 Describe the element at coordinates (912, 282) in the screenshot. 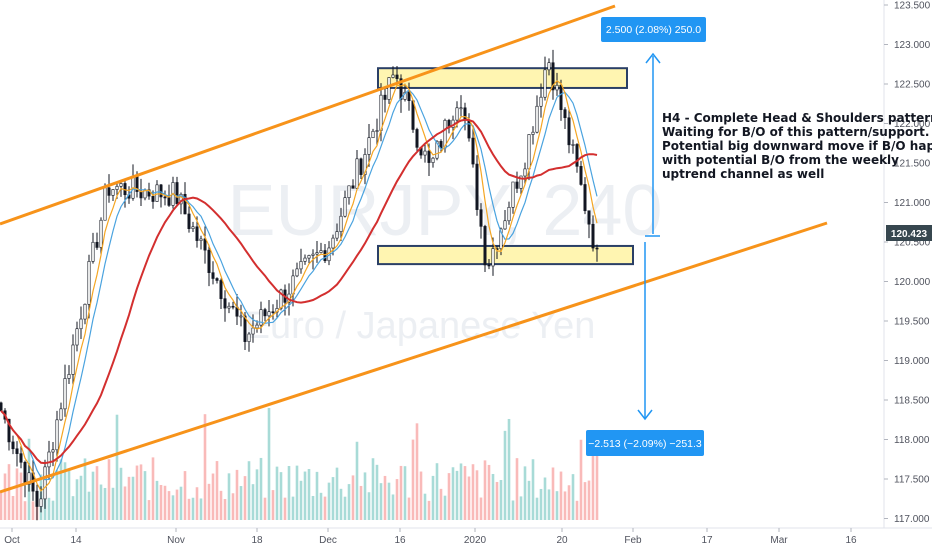

I see `y-tick-label: 120.000` at that location.